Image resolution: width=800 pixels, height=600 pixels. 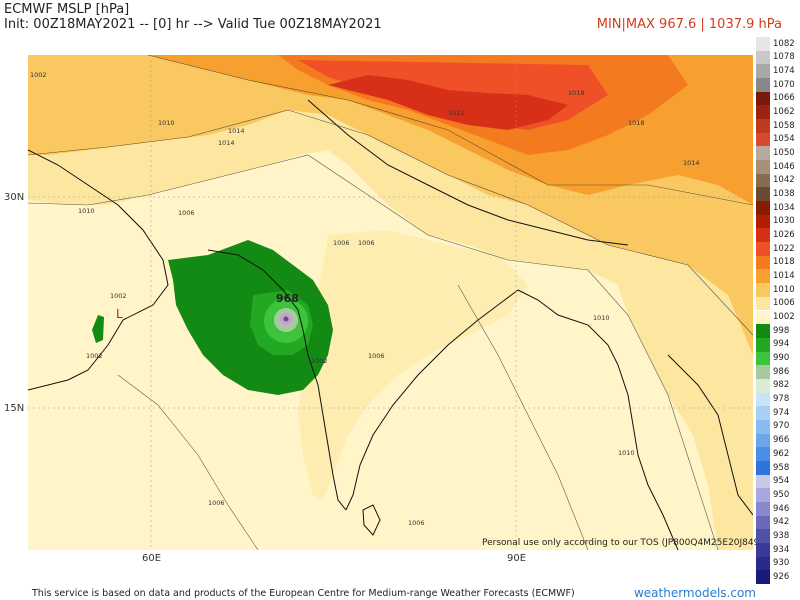 What do you see at coordinates (781, 399) in the screenshot?
I see `legend-level-label: 978` at bounding box center [781, 399].